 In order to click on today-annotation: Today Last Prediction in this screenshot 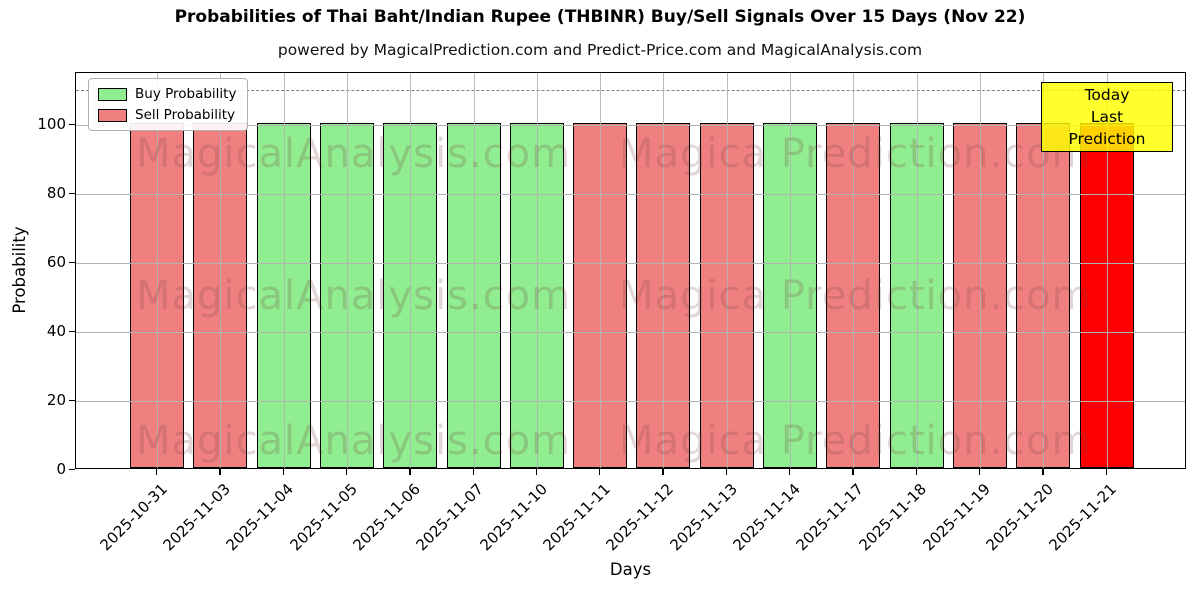, I will do `click(1107, 117)`.